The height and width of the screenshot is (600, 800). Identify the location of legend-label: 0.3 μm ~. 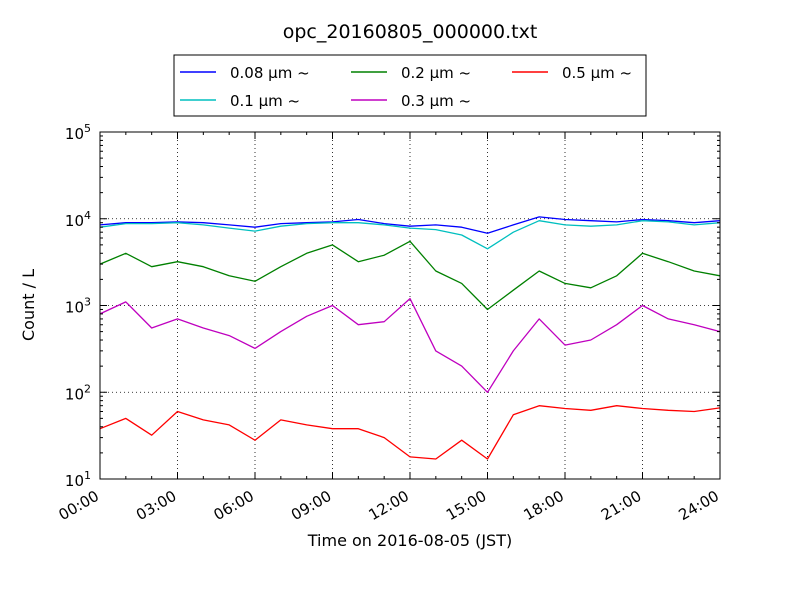
(436, 101).